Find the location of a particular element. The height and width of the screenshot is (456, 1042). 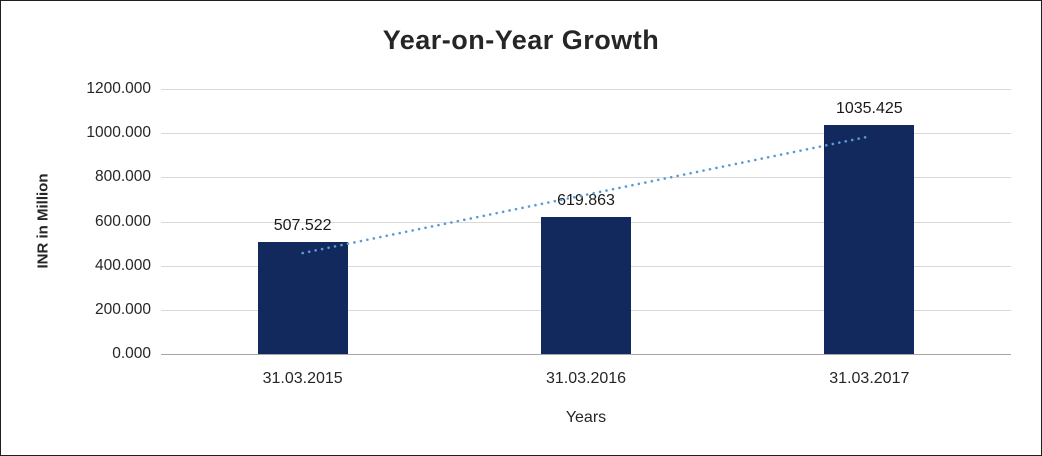

x-tick-label: 31.03.2015 is located at coordinates (302, 378).